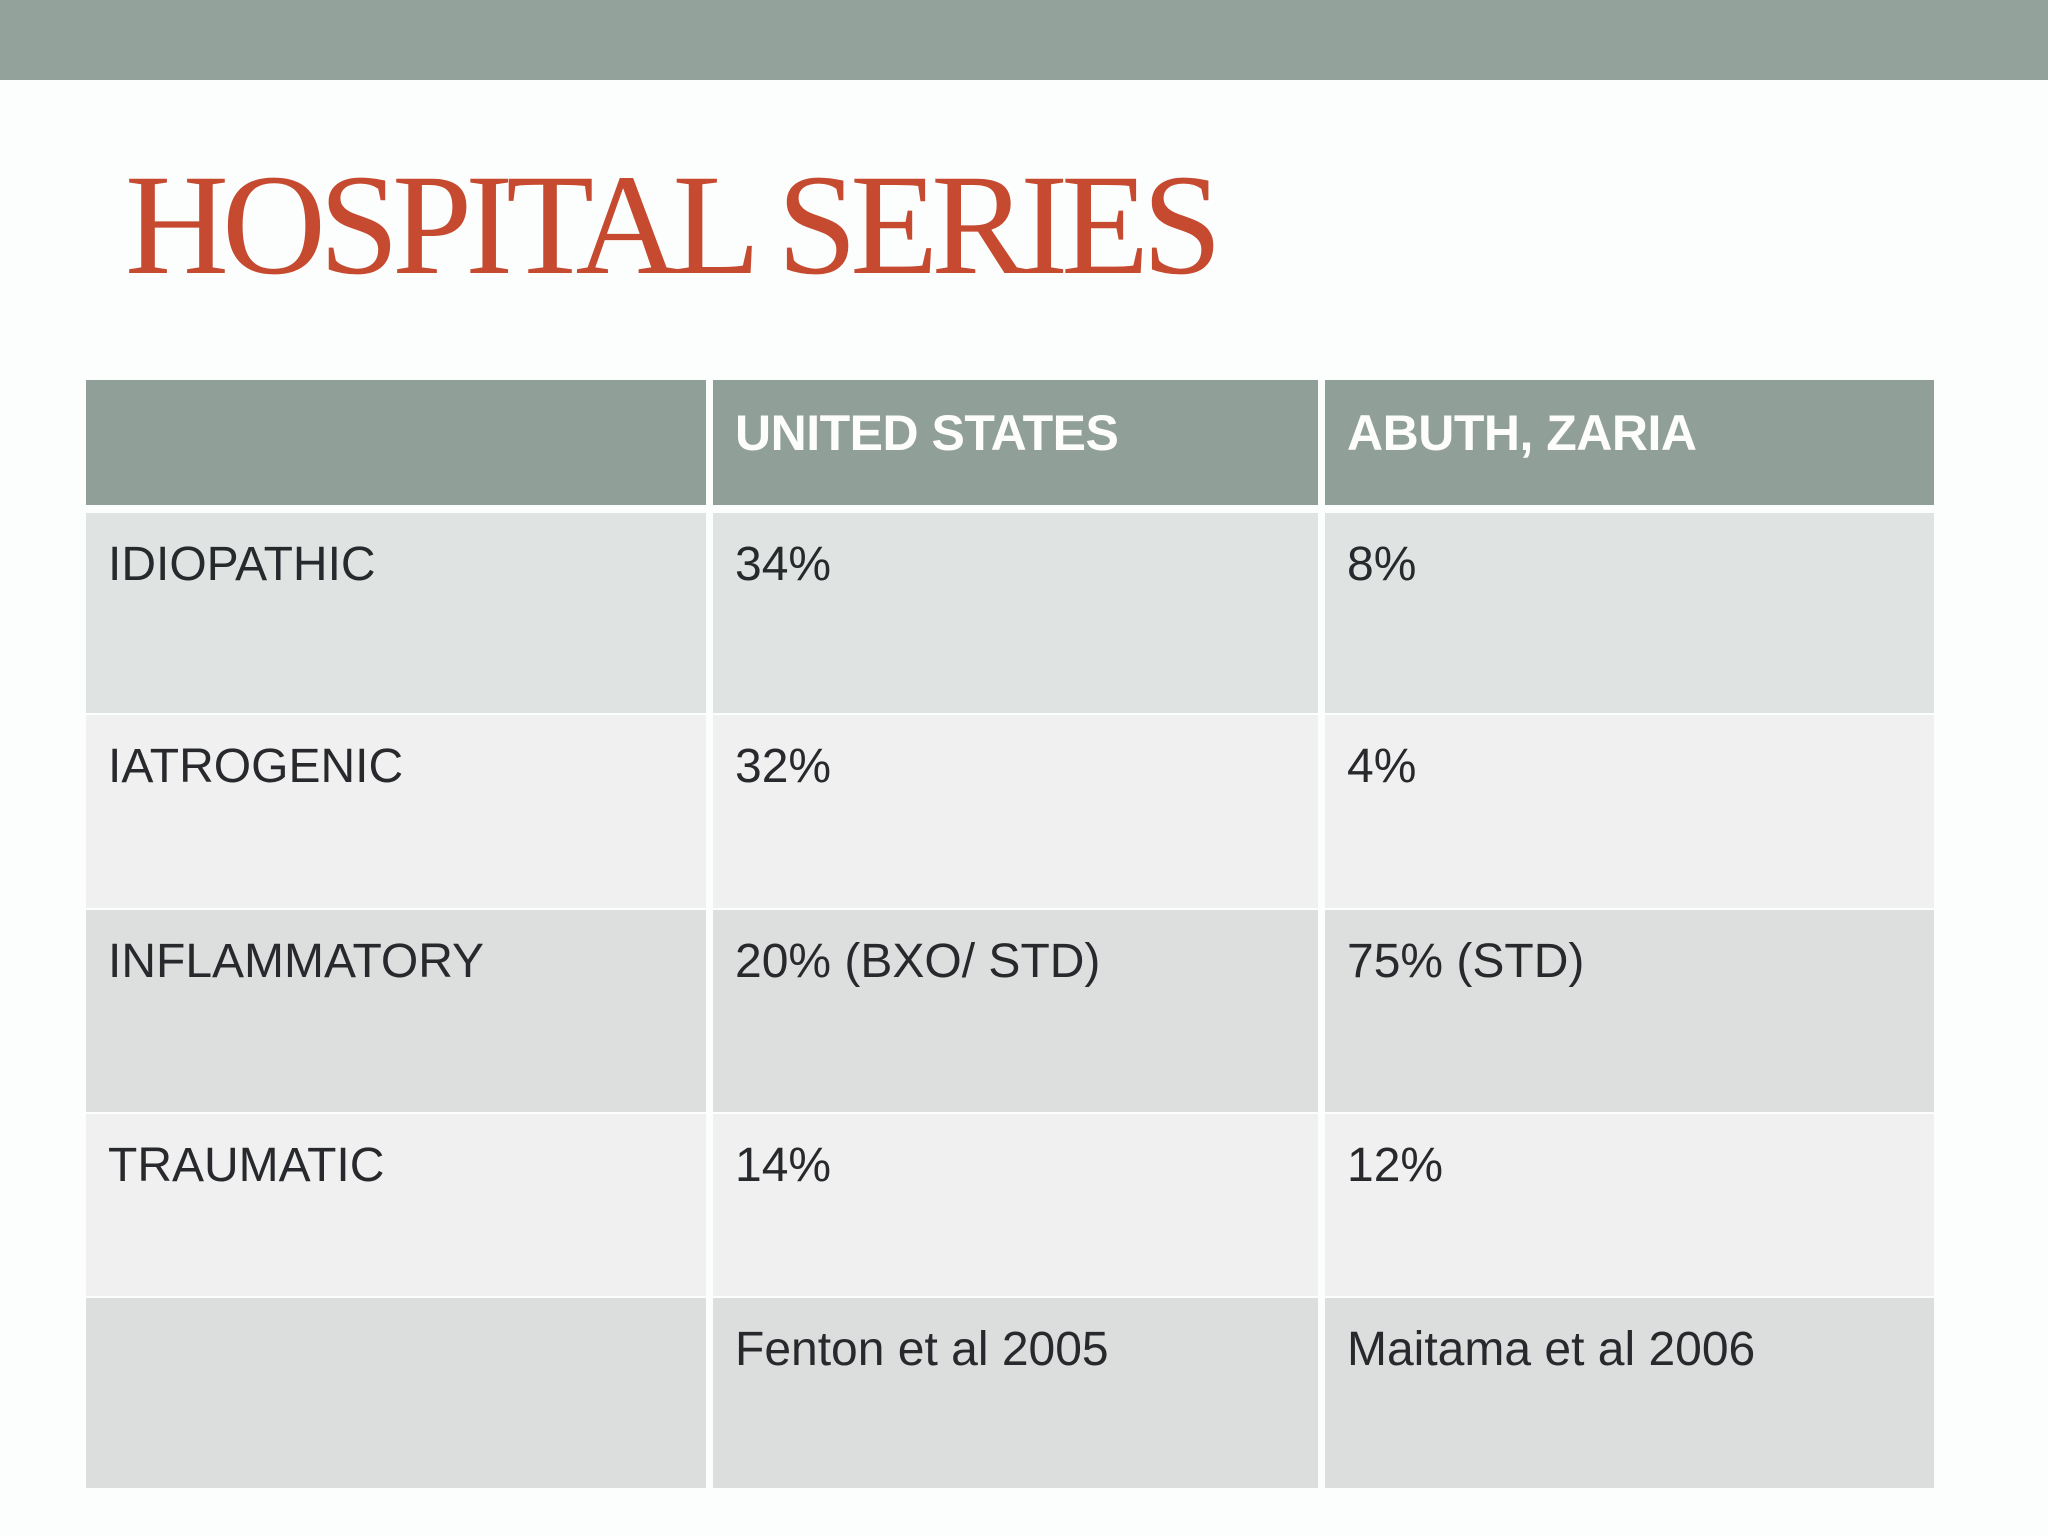  Describe the element at coordinates (1015, 1205) in the screenshot. I see `cell-traumatic-us: 14%` at that location.